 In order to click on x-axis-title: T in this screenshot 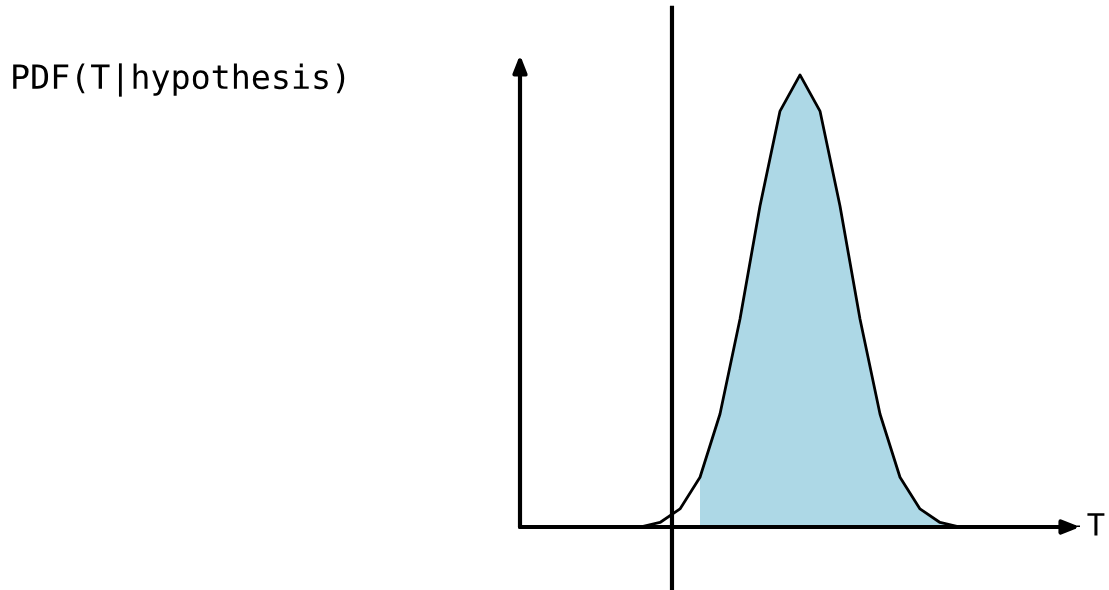, I will do `click(1096, 524)`.